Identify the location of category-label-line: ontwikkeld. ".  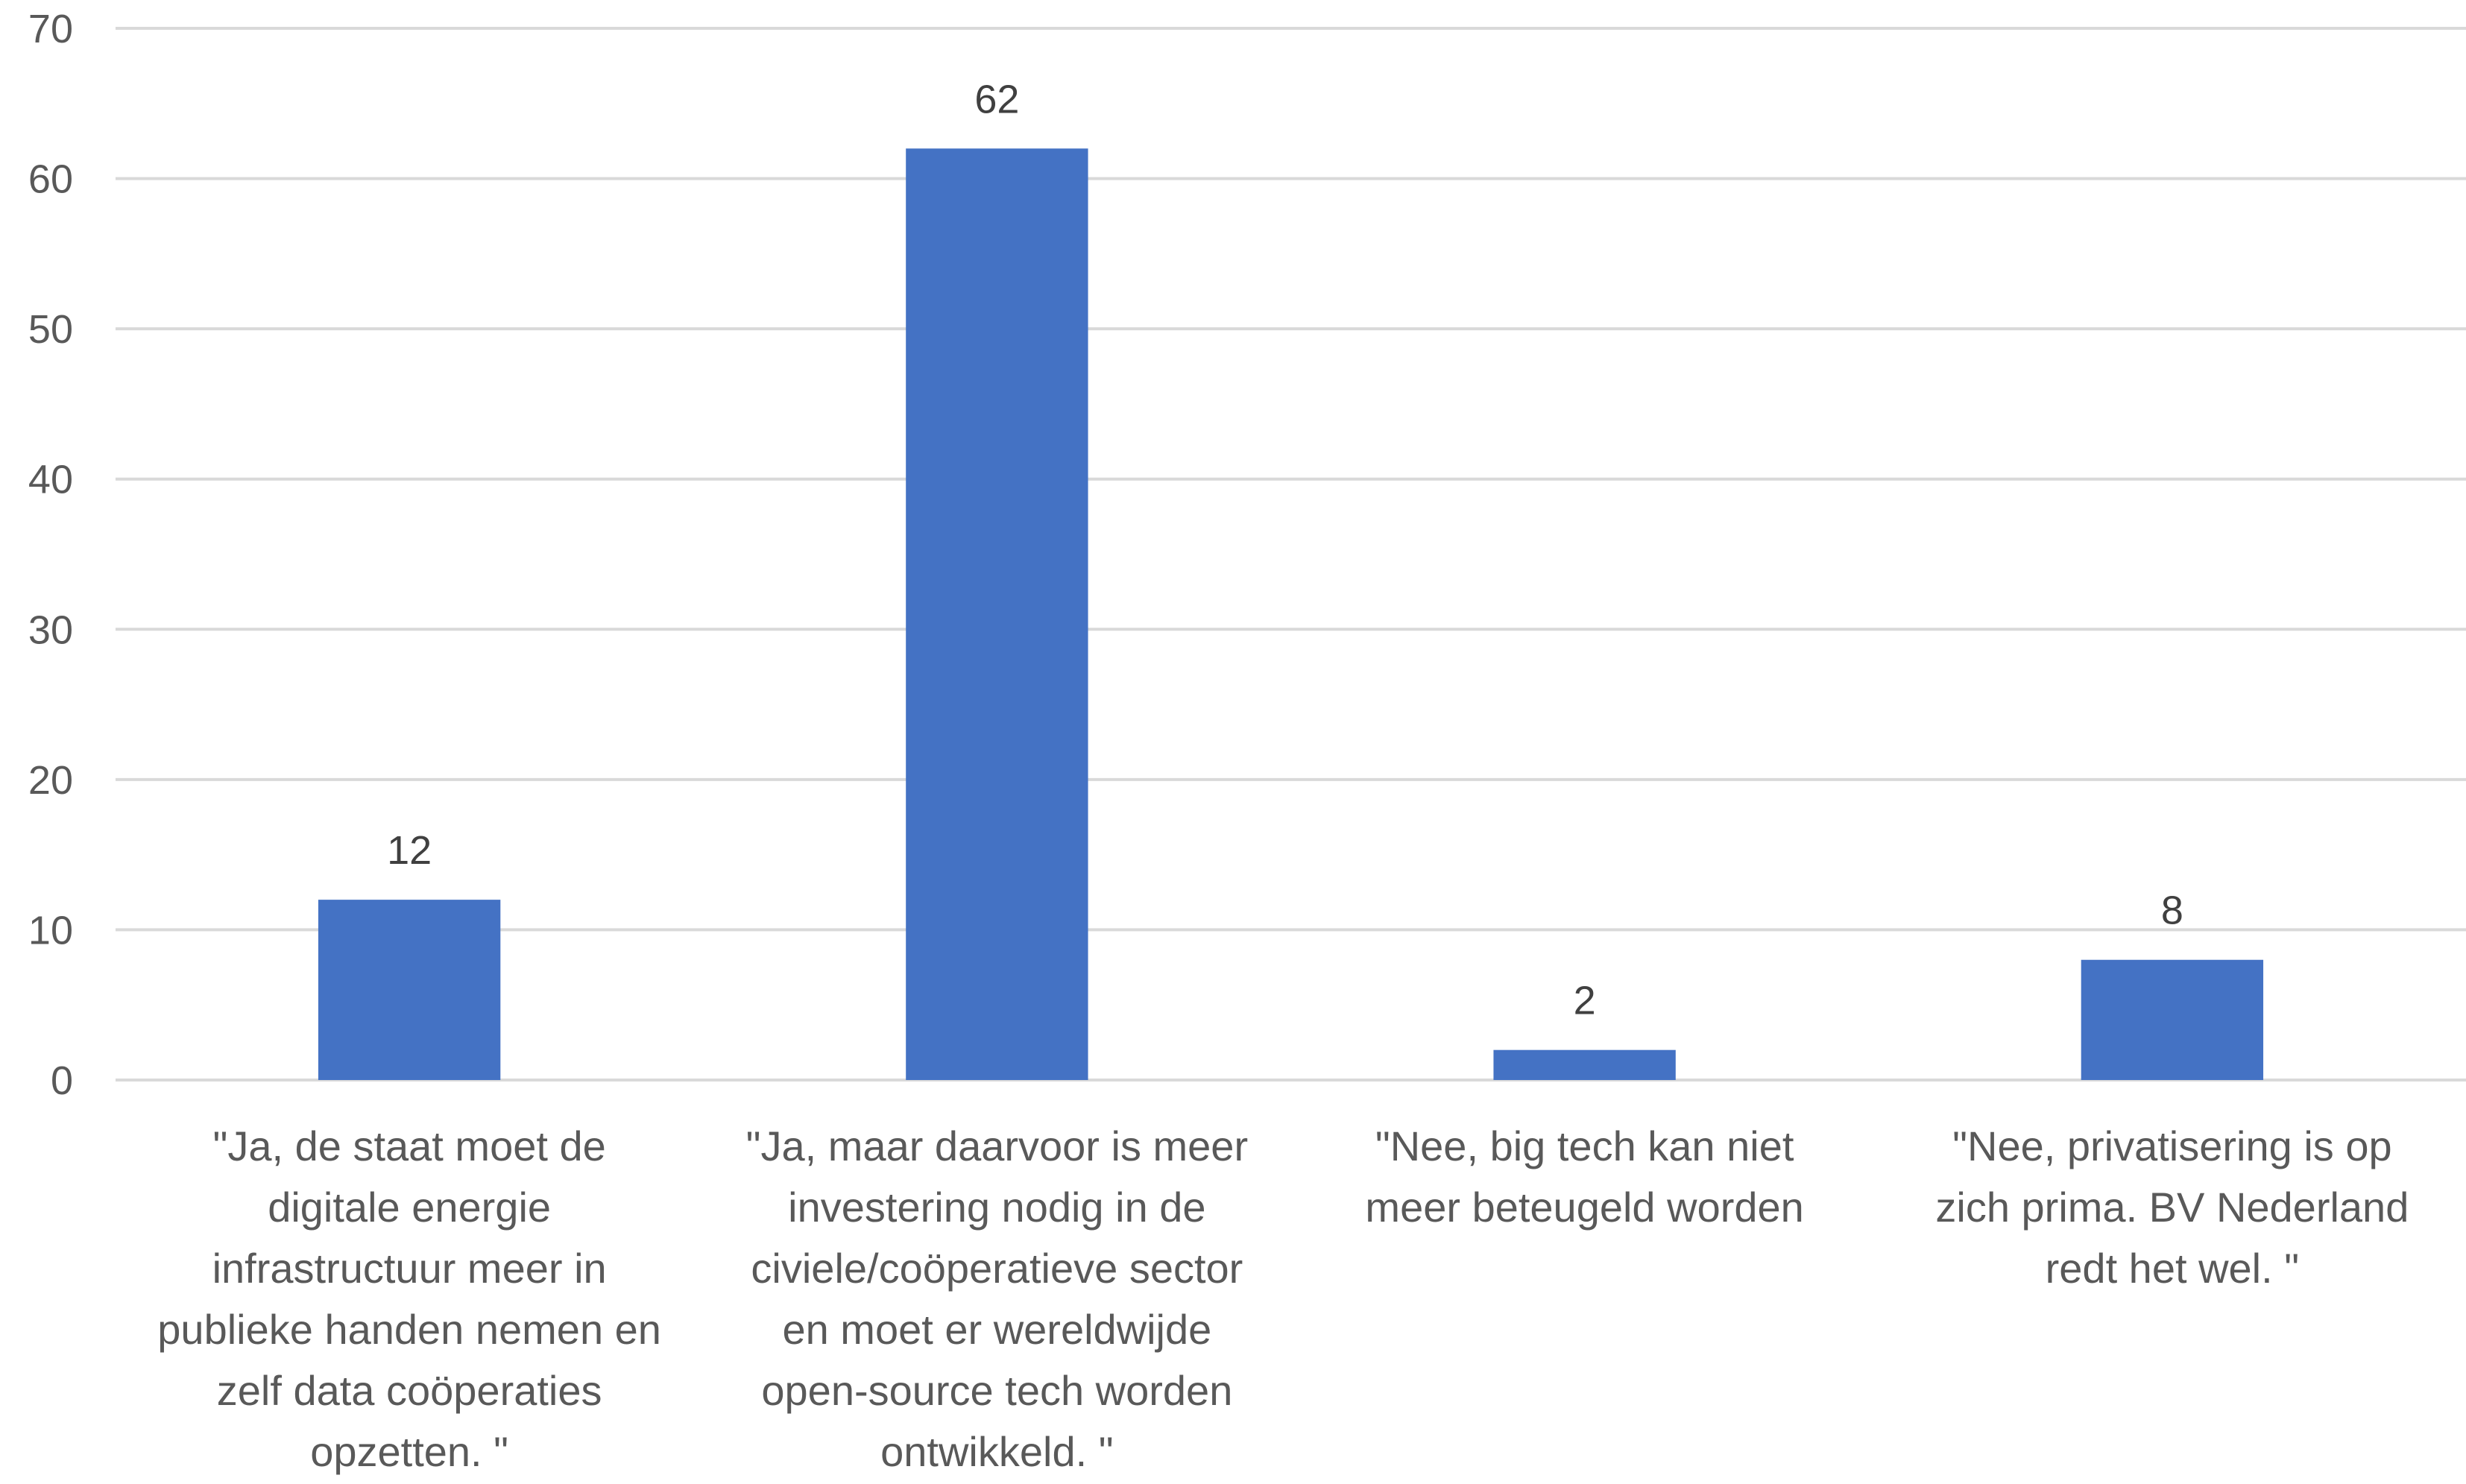
(997, 1451).